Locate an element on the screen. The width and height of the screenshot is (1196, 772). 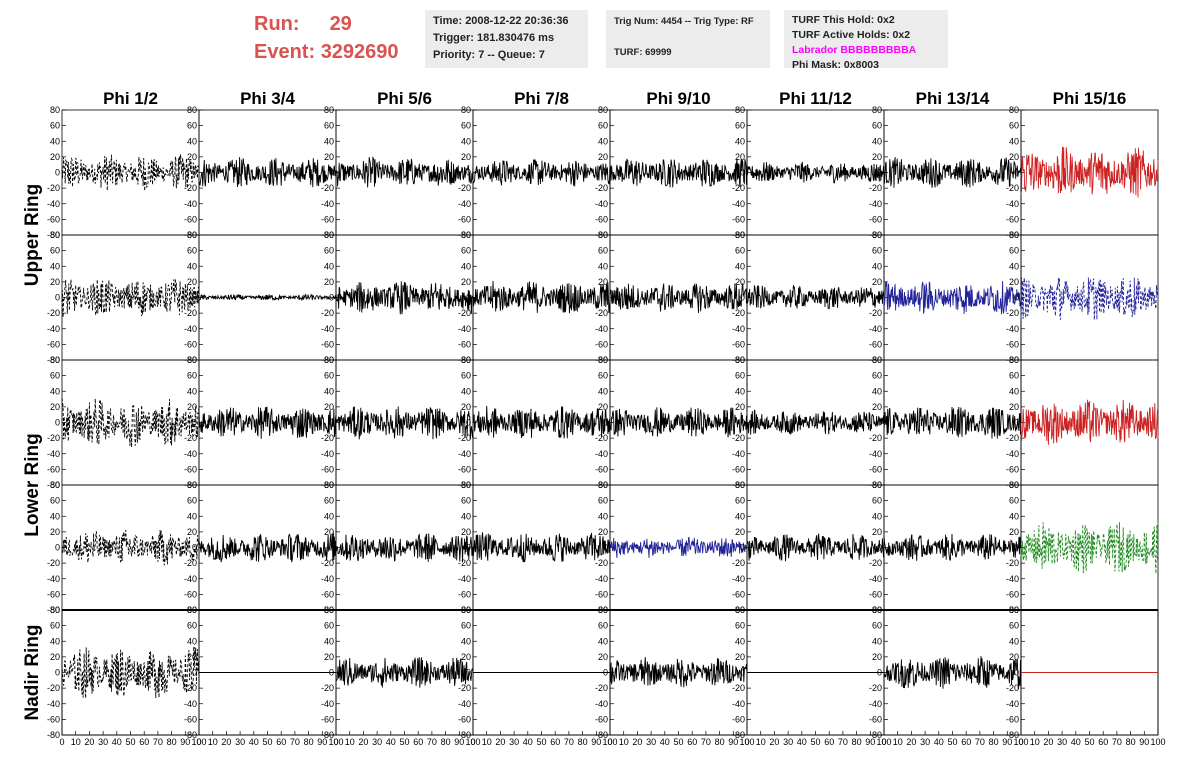
column-header: Phi 15/16 is located at coordinates (1090, 98).